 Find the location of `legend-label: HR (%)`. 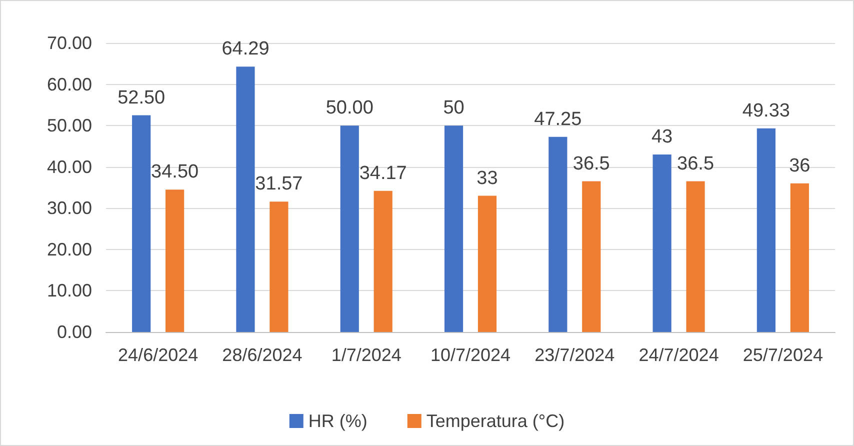

legend-label: HR (%) is located at coordinates (338, 421).